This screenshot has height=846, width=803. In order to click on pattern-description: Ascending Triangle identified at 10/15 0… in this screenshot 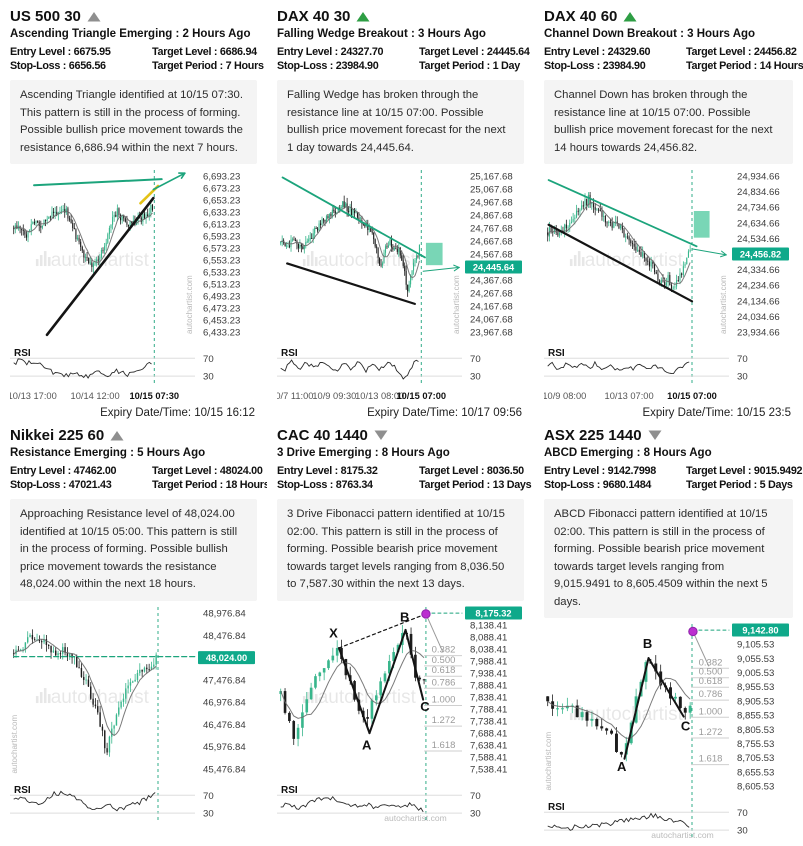, I will do `click(133, 122)`.